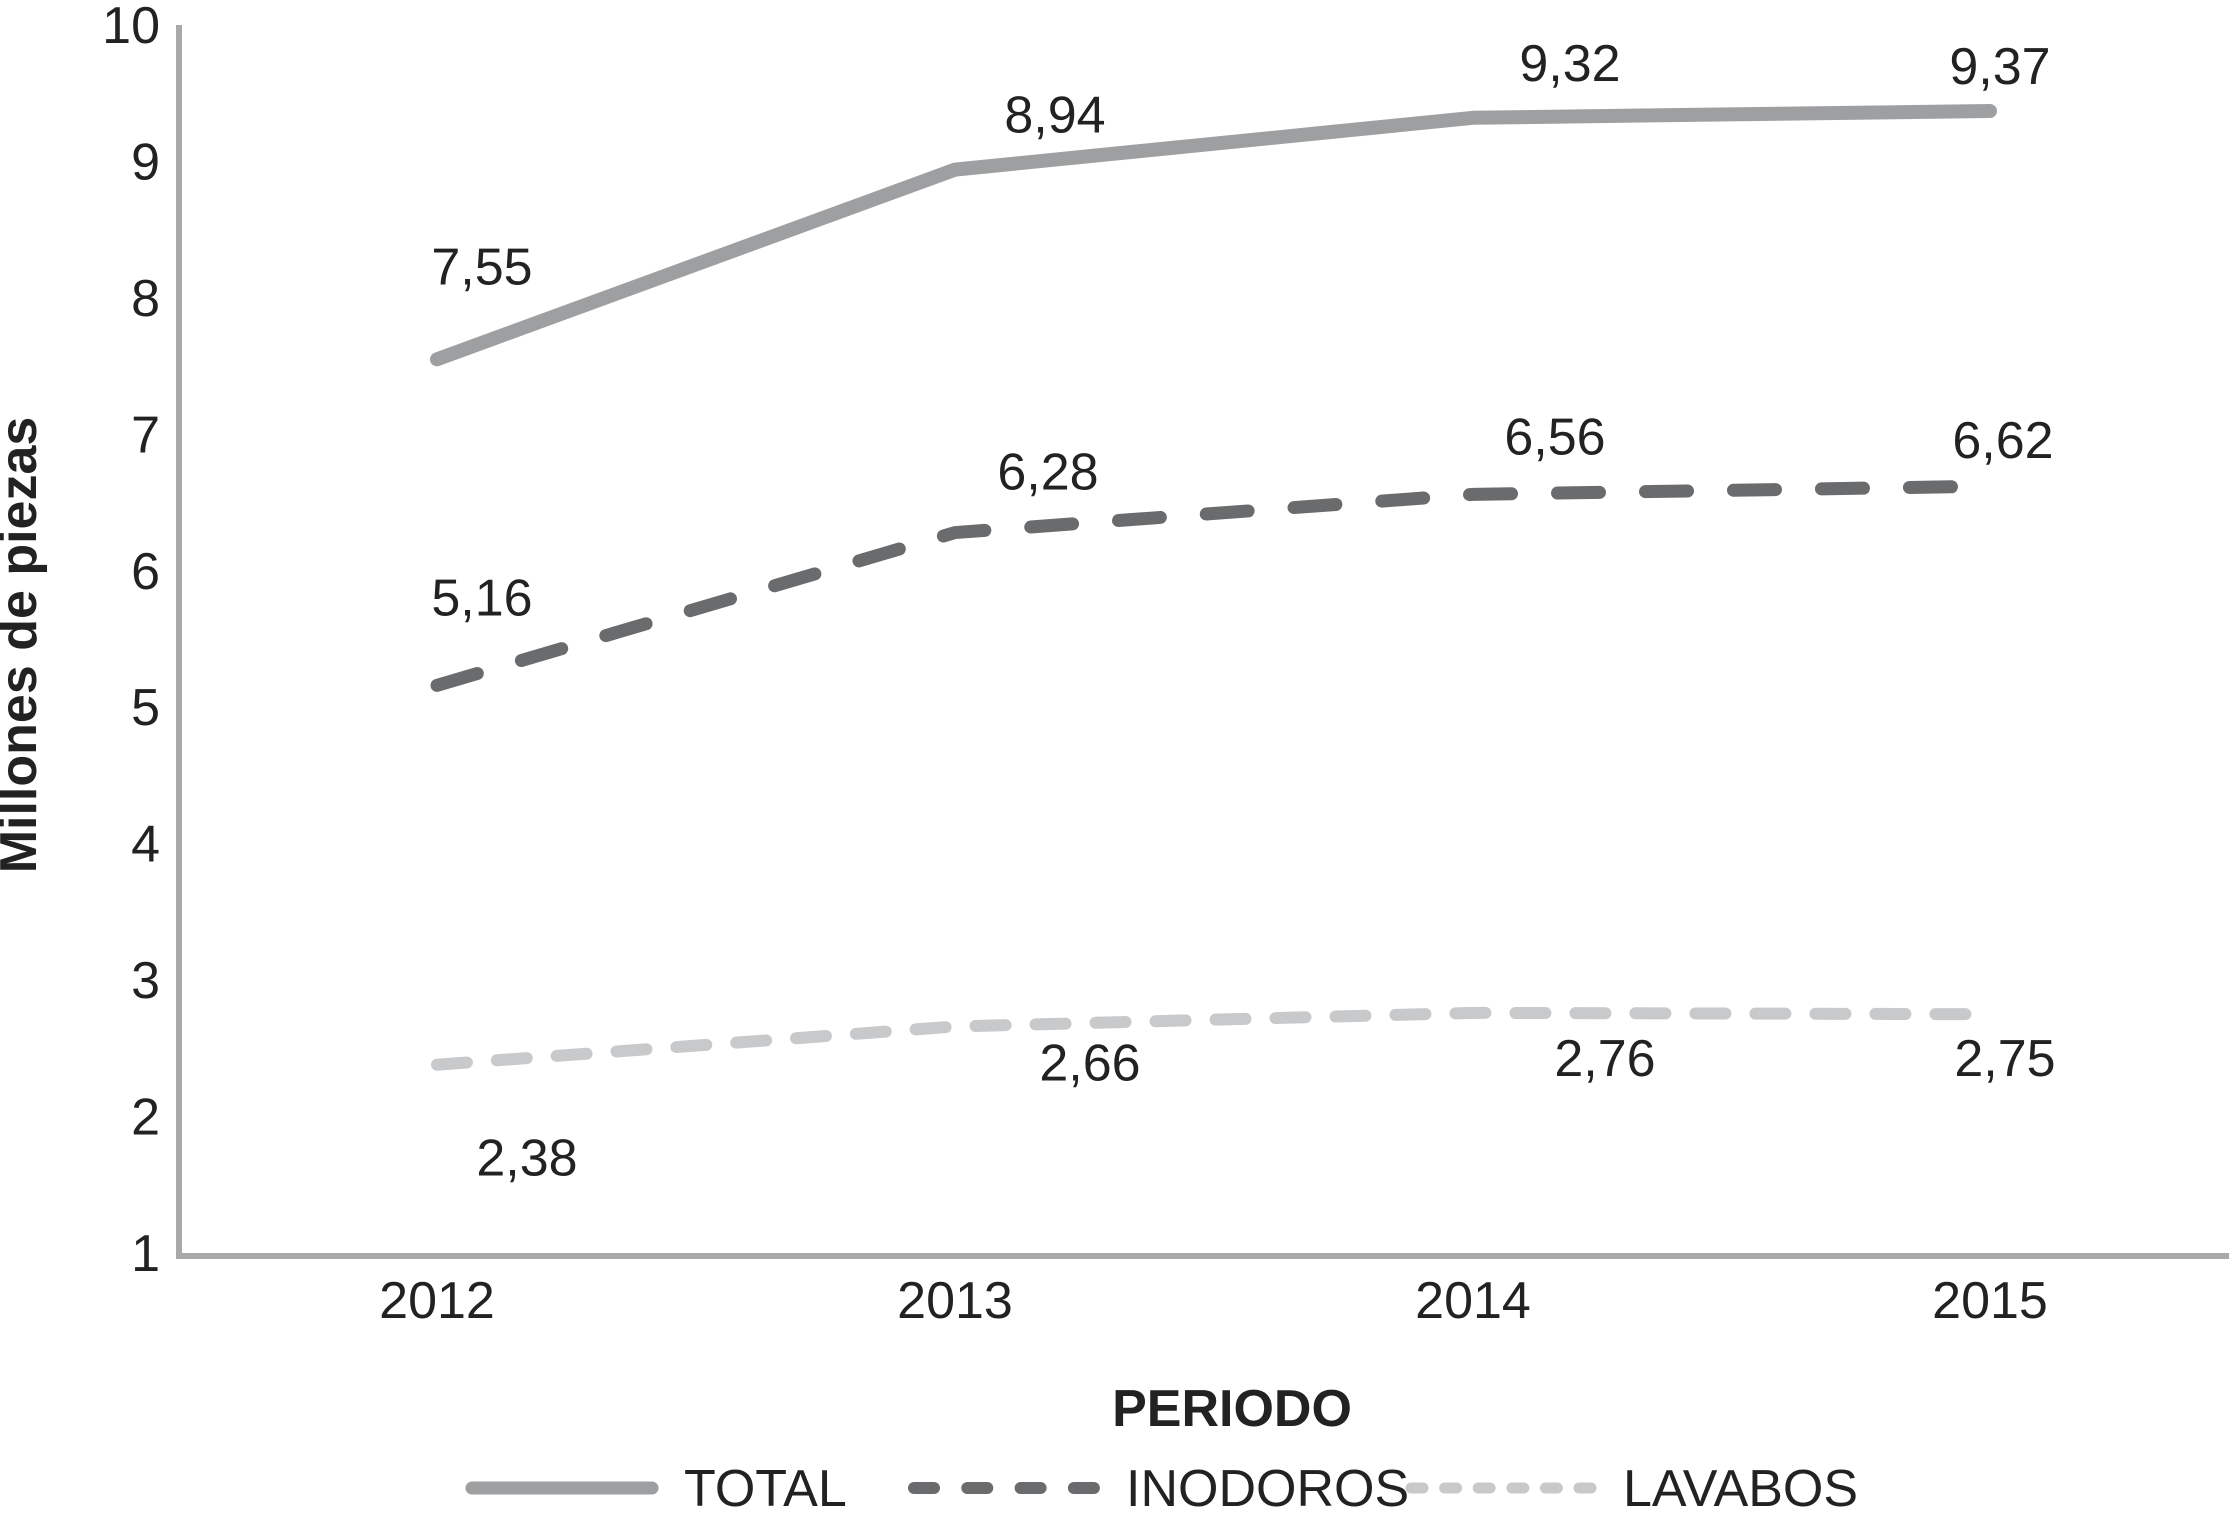  What do you see at coordinates (656, 1486) in the screenshot?
I see `legend-item-total: TOTAL` at bounding box center [656, 1486].